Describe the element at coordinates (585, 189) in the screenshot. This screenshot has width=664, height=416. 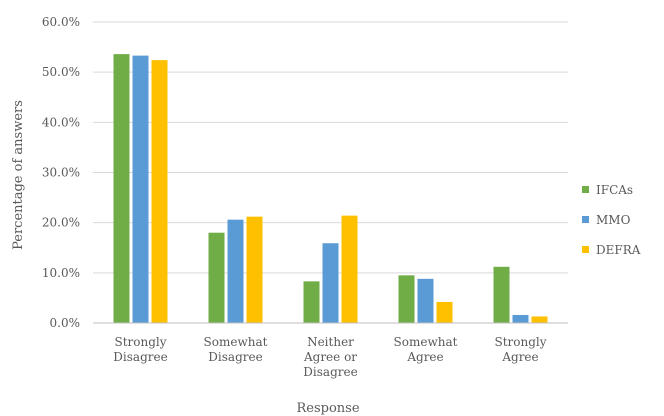
I see `legend-swatch-ifcas` at that location.